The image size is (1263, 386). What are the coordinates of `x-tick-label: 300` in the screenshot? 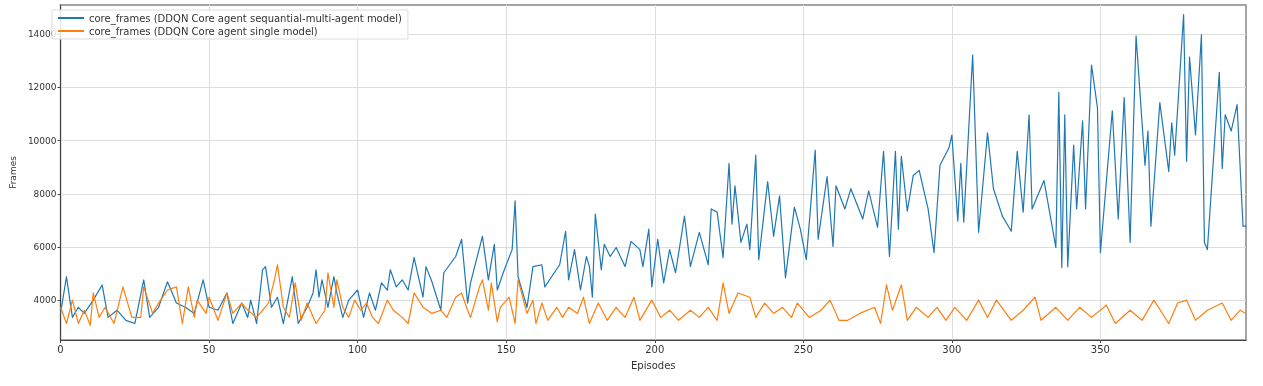 It's located at (952, 349).